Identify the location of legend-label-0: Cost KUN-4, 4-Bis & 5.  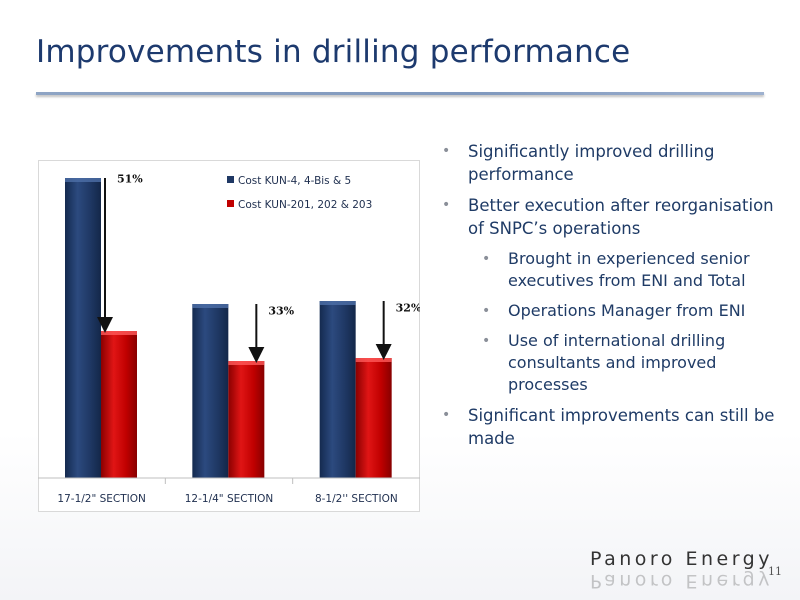
(294, 181).